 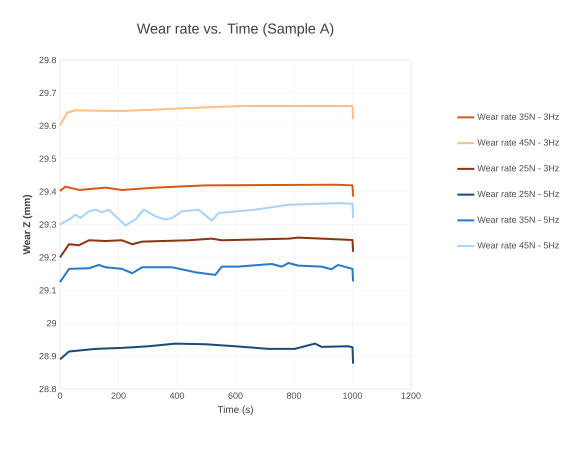 What do you see at coordinates (518, 168) in the screenshot?
I see `legend-label: Wear rate 25N - 3Hz` at bounding box center [518, 168].